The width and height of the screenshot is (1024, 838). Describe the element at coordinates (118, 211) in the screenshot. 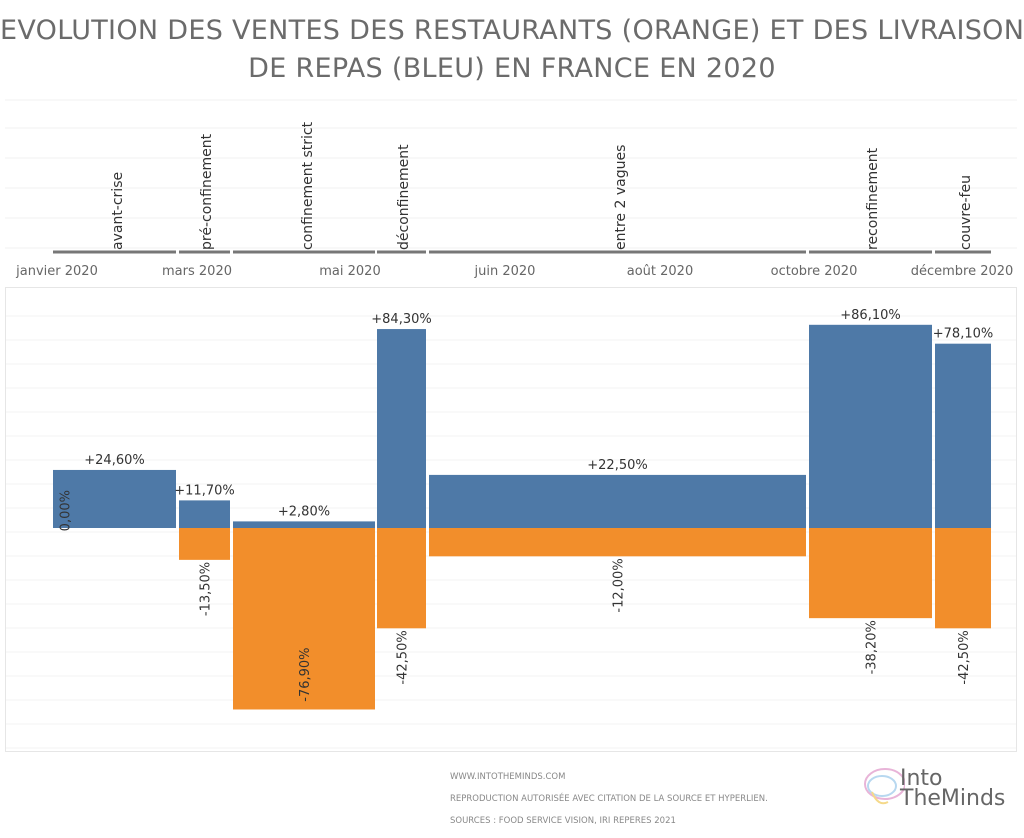

I see `period-label: avant-crise` at that location.